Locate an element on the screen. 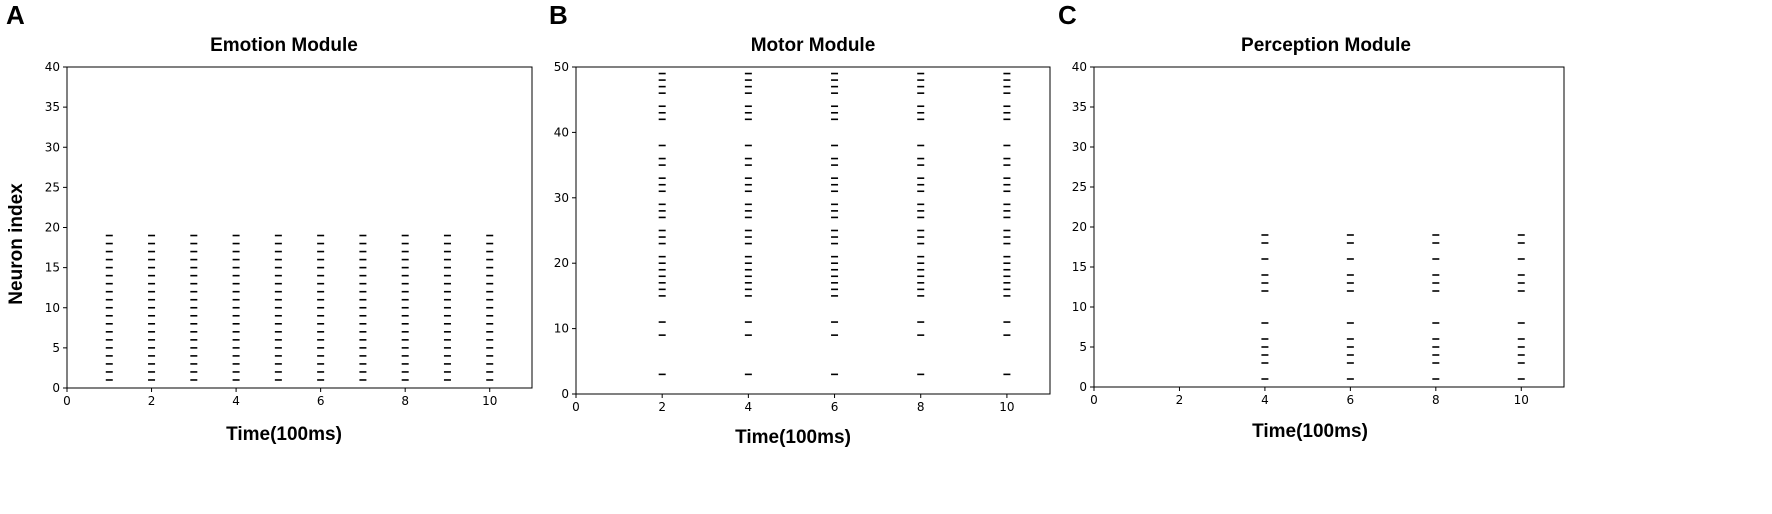  spike-raster-motor is located at coordinates (834, 224).